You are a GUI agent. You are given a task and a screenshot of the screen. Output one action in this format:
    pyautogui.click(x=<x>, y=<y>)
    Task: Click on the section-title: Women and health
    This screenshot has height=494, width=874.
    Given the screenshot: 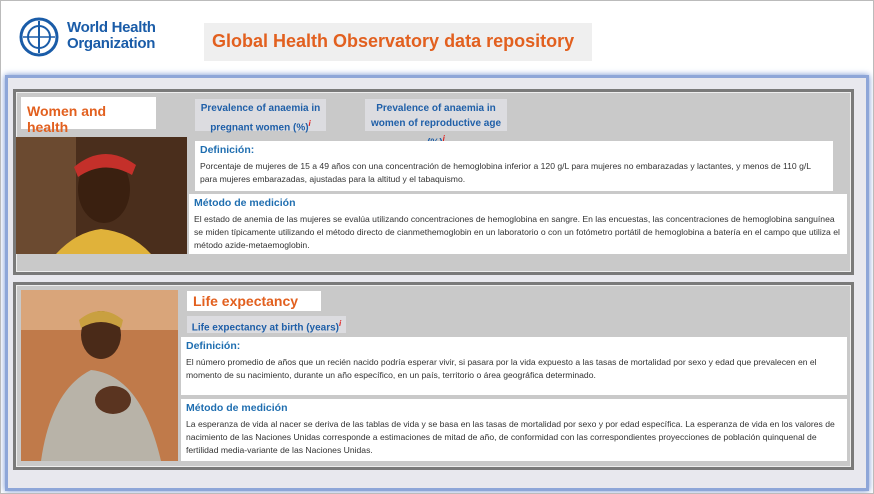 What is the action you would take?
    pyautogui.click(x=88, y=116)
    